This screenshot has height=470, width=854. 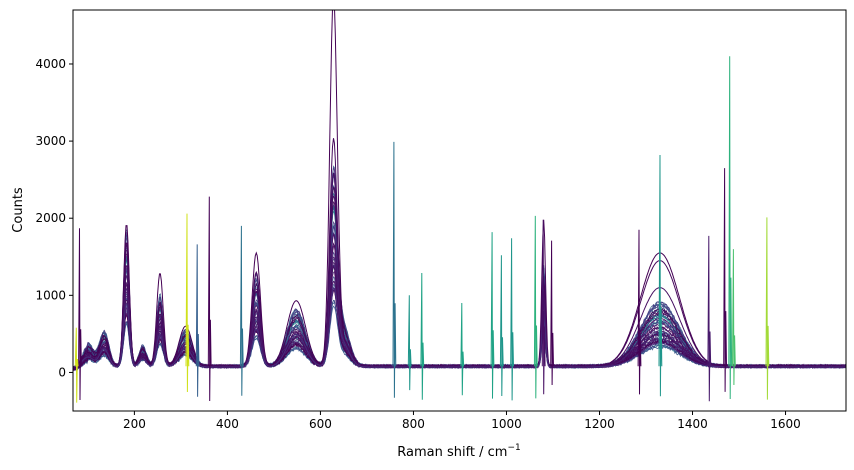 I want to click on x-tick-label: 1200, so click(x=599, y=424).